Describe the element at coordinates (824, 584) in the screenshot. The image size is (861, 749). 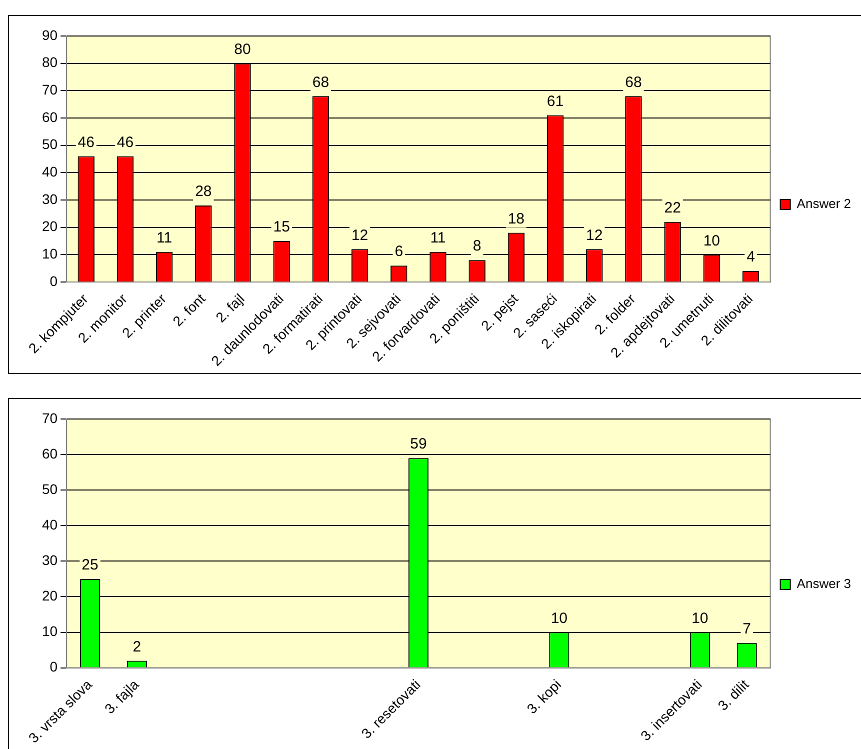
I see `legend-label: Answer 3` at that location.